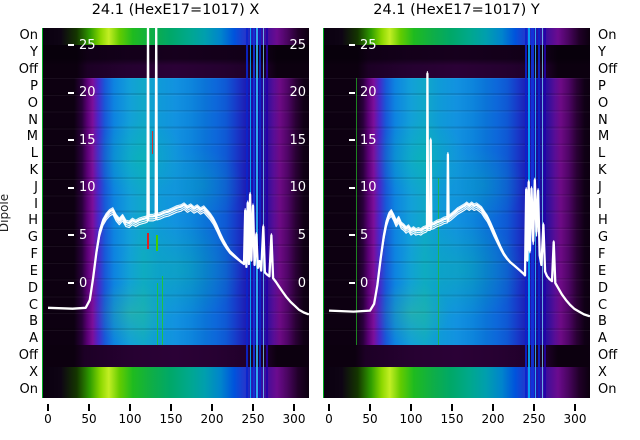 This screenshot has height=440, width=640. Describe the element at coordinates (89, 419) in the screenshot. I see `x-tick-label: 50` at that location.